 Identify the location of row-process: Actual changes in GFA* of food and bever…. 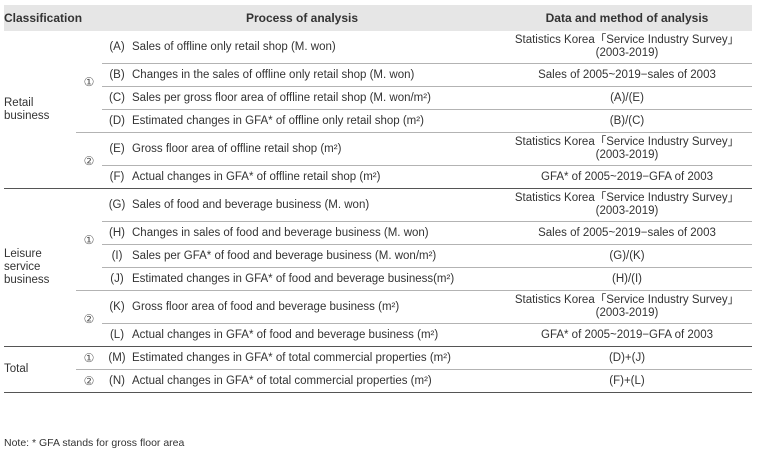
(317, 335).